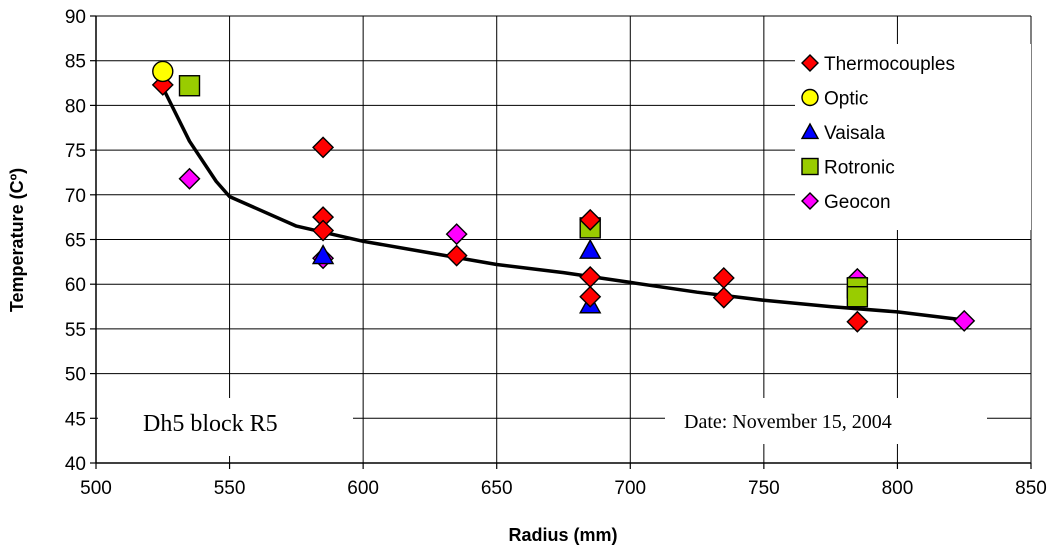 This screenshot has height=558, width=1055. What do you see at coordinates (75, 196) in the screenshot?
I see `y-tick-label: 70` at bounding box center [75, 196].